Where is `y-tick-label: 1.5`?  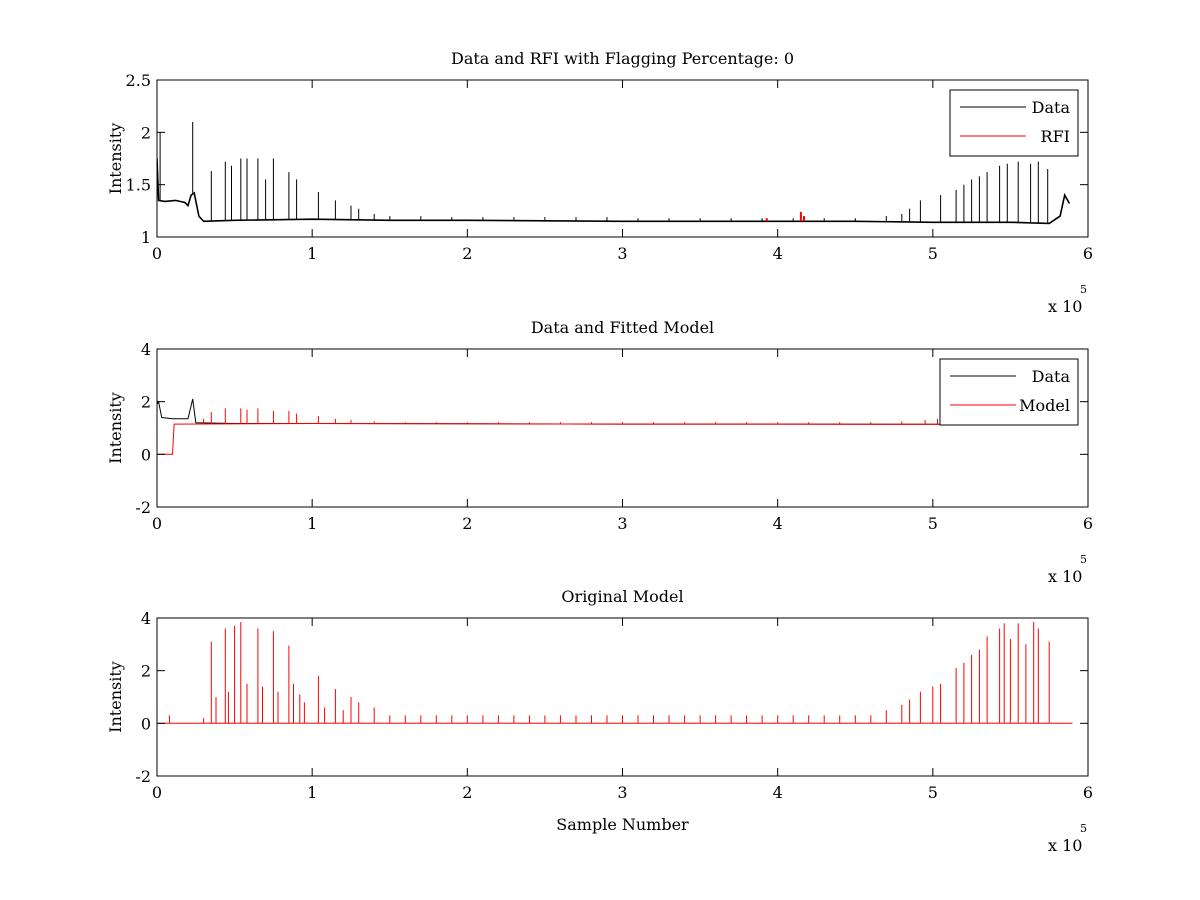 y-tick-label: 1.5 is located at coordinates (138, 185).